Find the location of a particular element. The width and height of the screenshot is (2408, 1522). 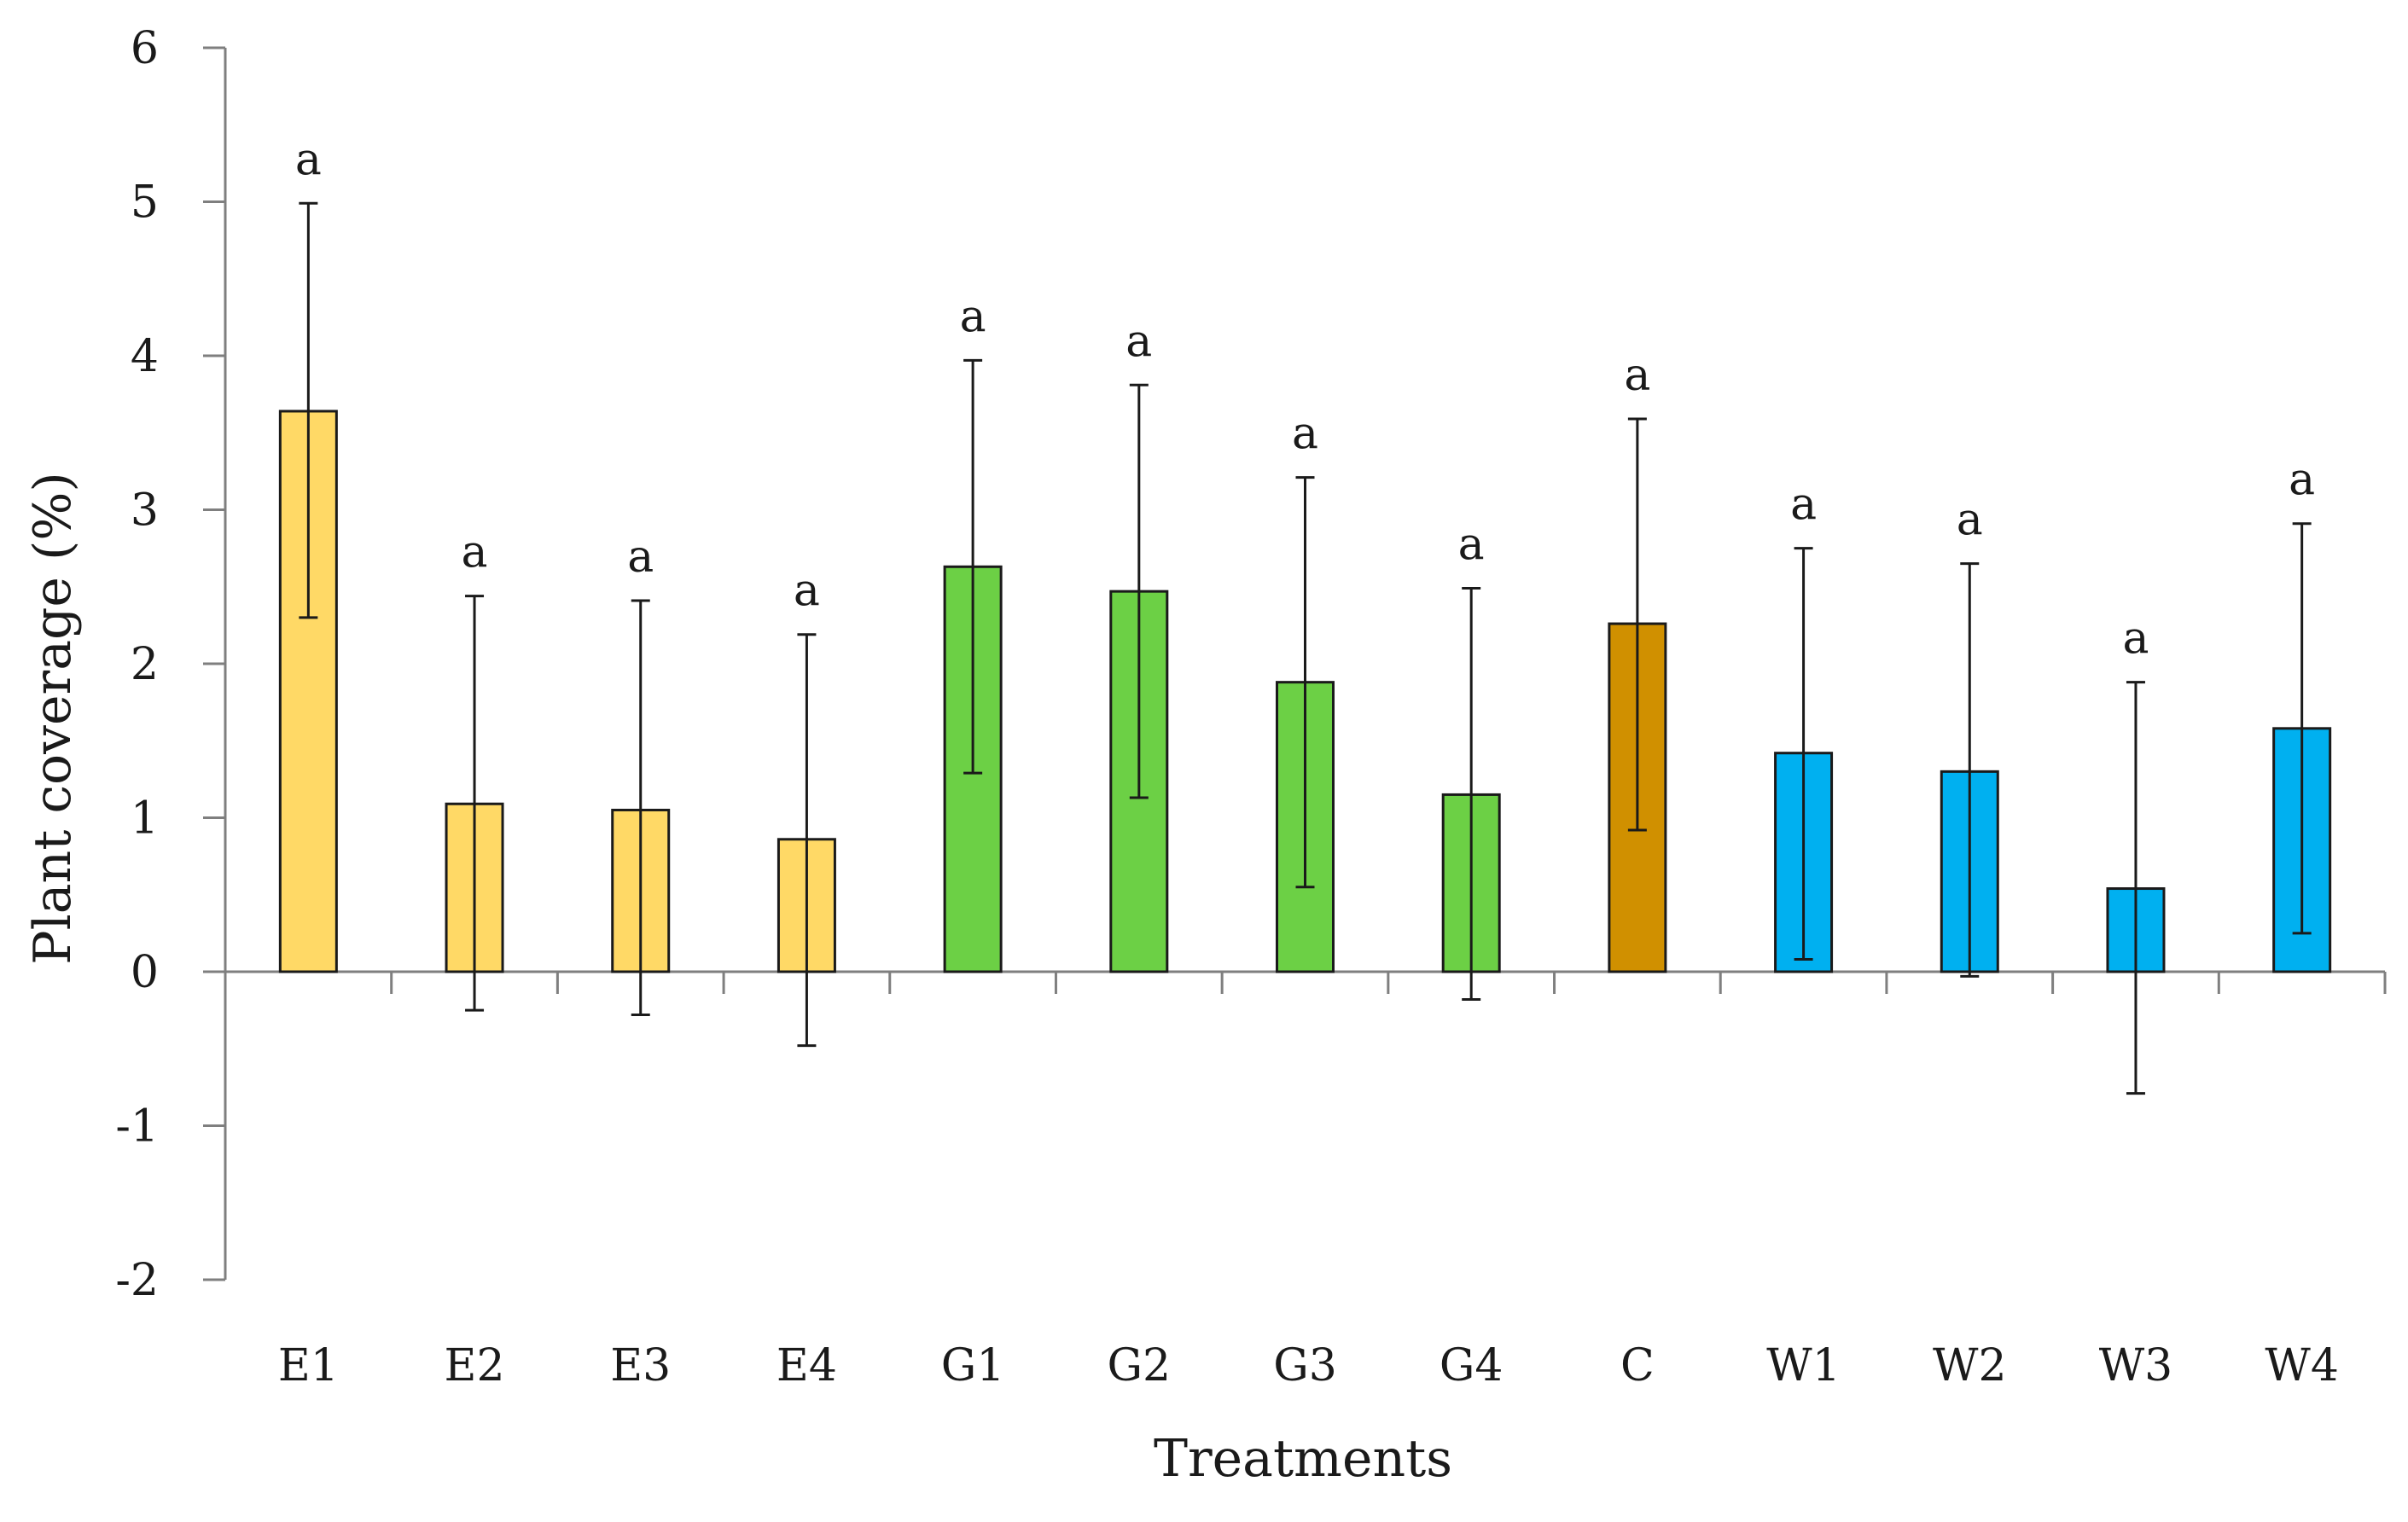

significance-label-g4: a is located at coordinates (1471, 545).